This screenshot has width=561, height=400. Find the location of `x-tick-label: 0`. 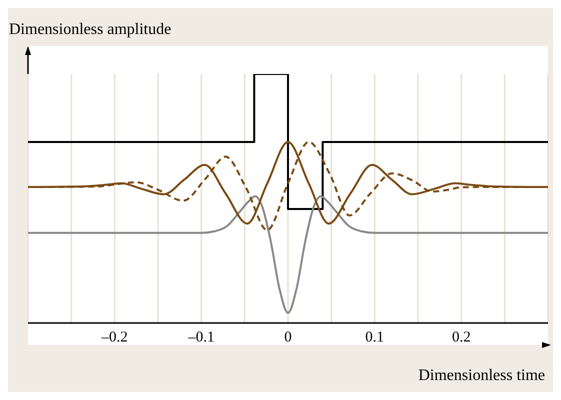

x-tick-label: 0 is located at coordinates (288, 338).